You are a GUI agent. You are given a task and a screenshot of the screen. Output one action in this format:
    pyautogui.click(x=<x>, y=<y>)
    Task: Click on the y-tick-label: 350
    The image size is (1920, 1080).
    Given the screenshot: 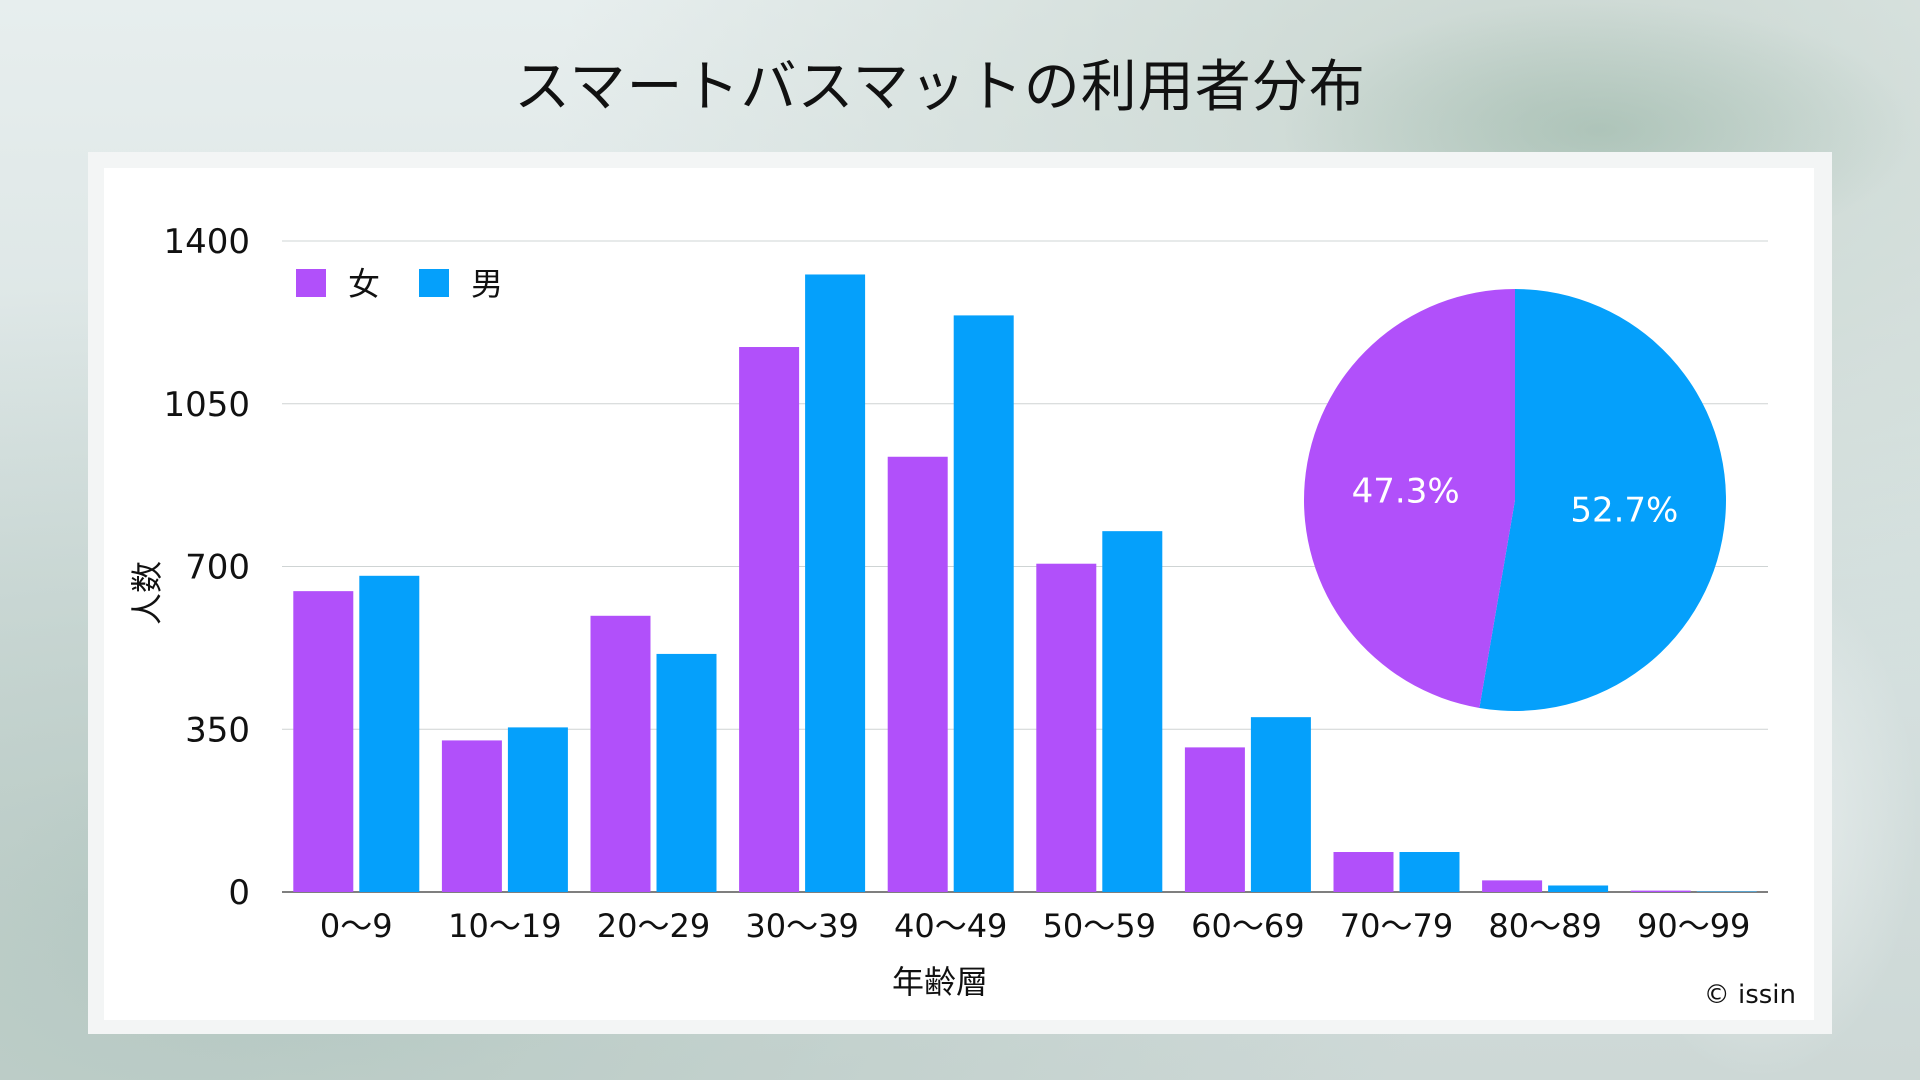 What is the action you would take?
    pyautogui.click(x=217, y=730)
    